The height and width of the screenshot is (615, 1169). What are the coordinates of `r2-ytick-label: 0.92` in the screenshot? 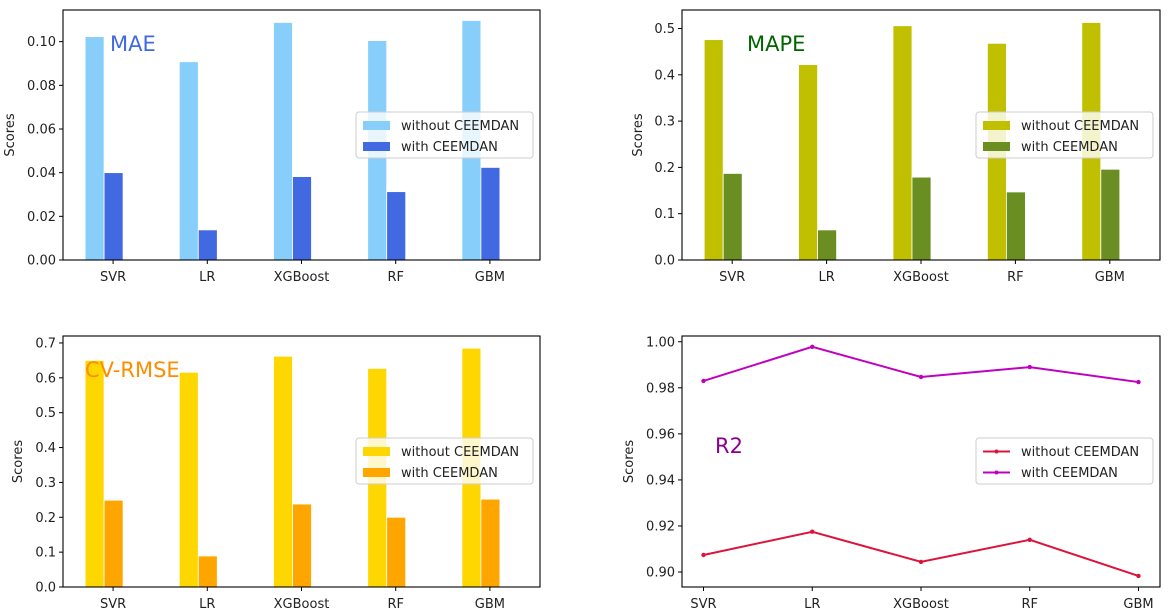 It's located at (660, 526).